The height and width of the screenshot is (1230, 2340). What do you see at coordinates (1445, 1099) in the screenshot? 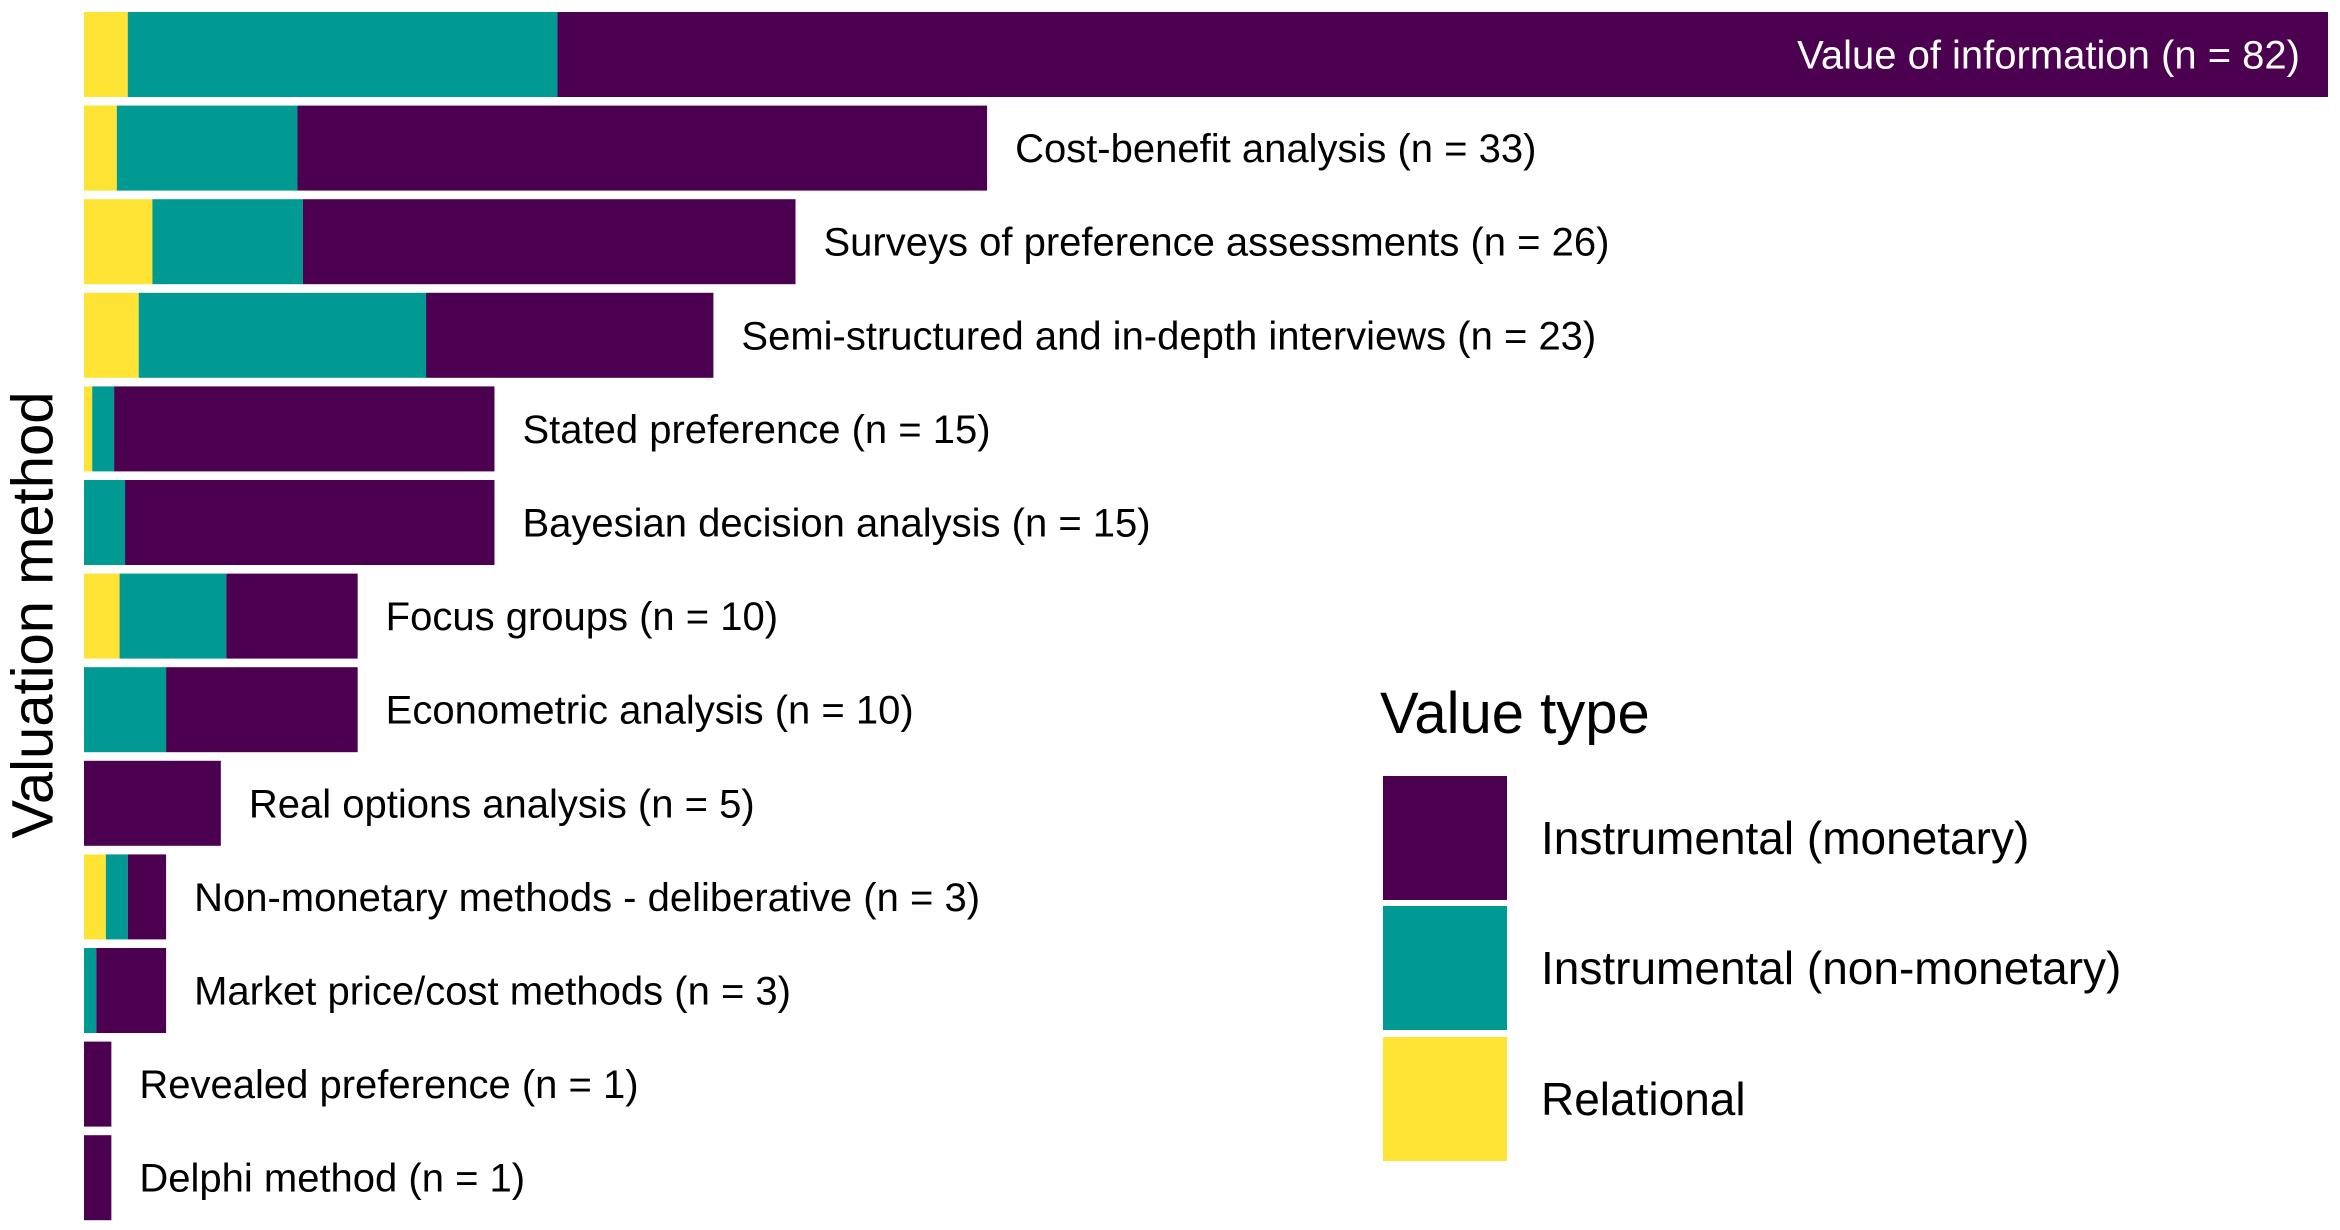
I see `legend-swatch-relational` at bounding box center [1445, 1099].